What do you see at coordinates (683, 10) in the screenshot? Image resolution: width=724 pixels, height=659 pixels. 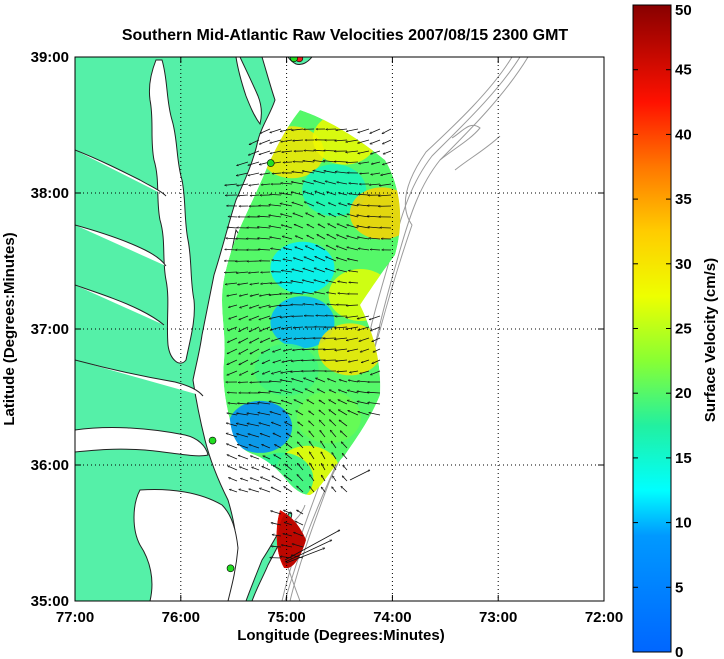 I see `colorbar-tick-label: 50` at bounding box center [683, 10].